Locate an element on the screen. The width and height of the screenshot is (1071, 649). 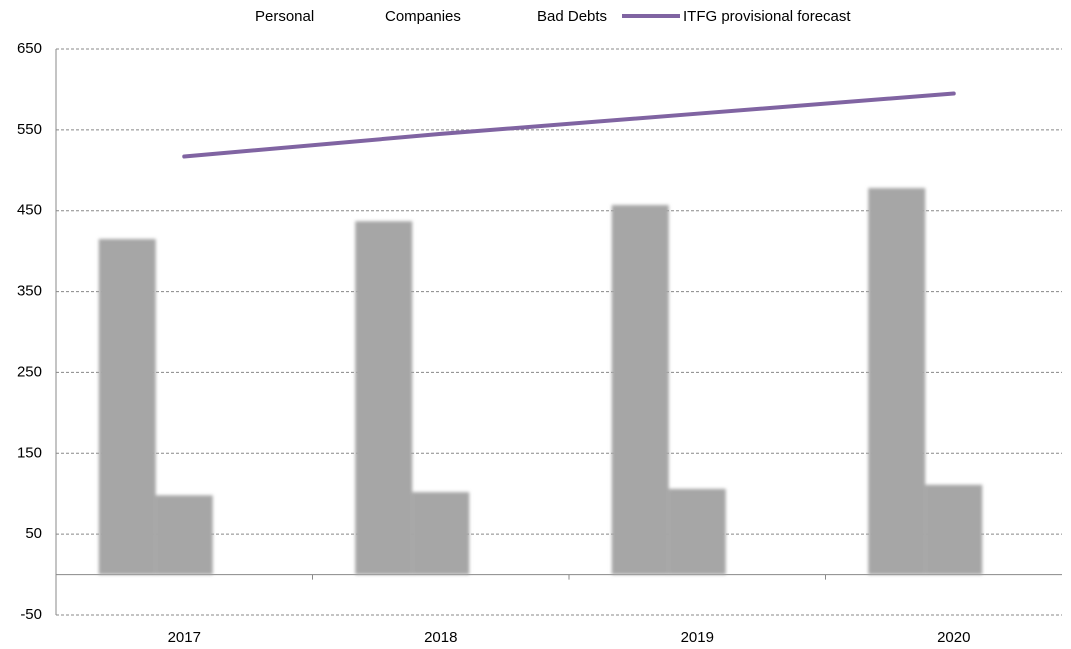
legend-label: Personal is located at coordinates (284, 16).